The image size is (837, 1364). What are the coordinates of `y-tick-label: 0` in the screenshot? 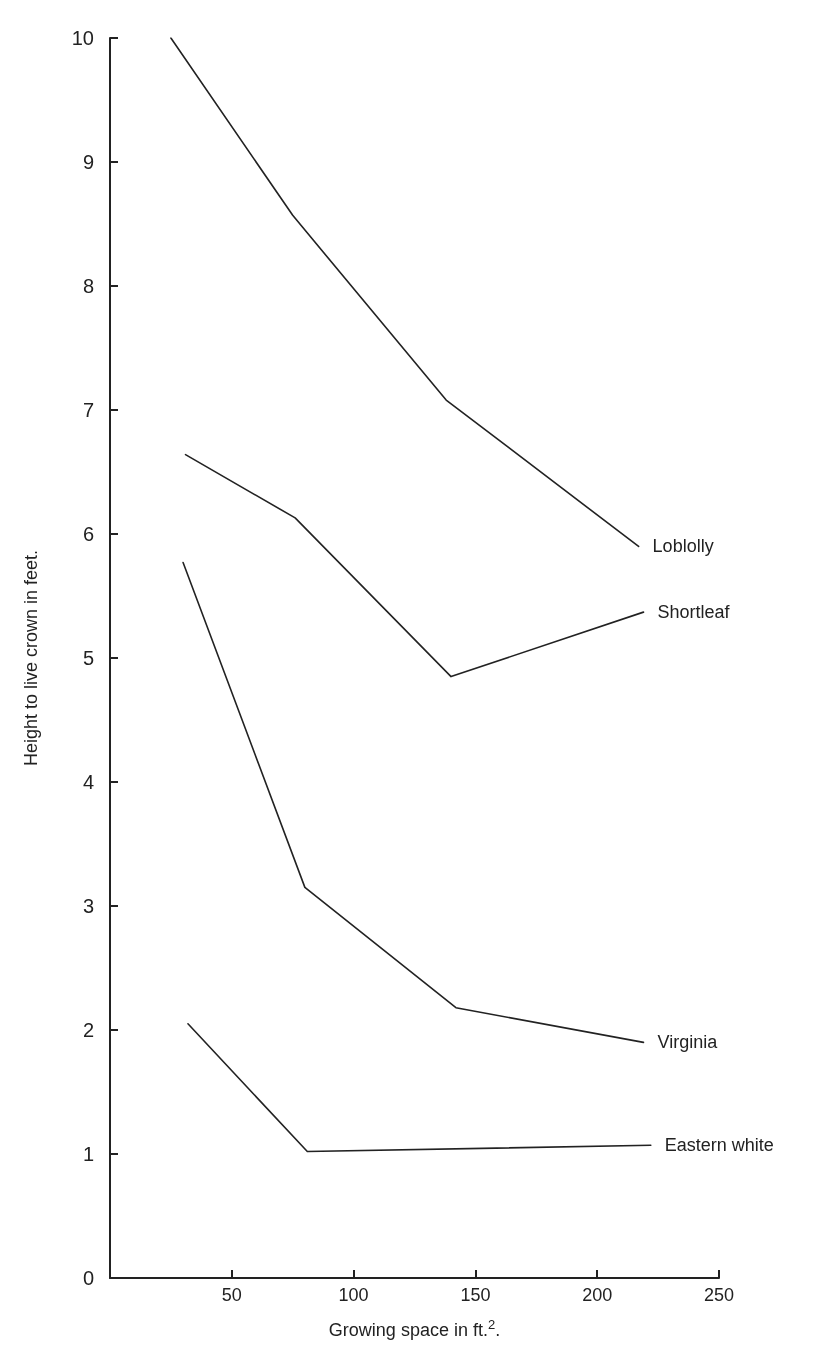 It's located at (88, 1278).